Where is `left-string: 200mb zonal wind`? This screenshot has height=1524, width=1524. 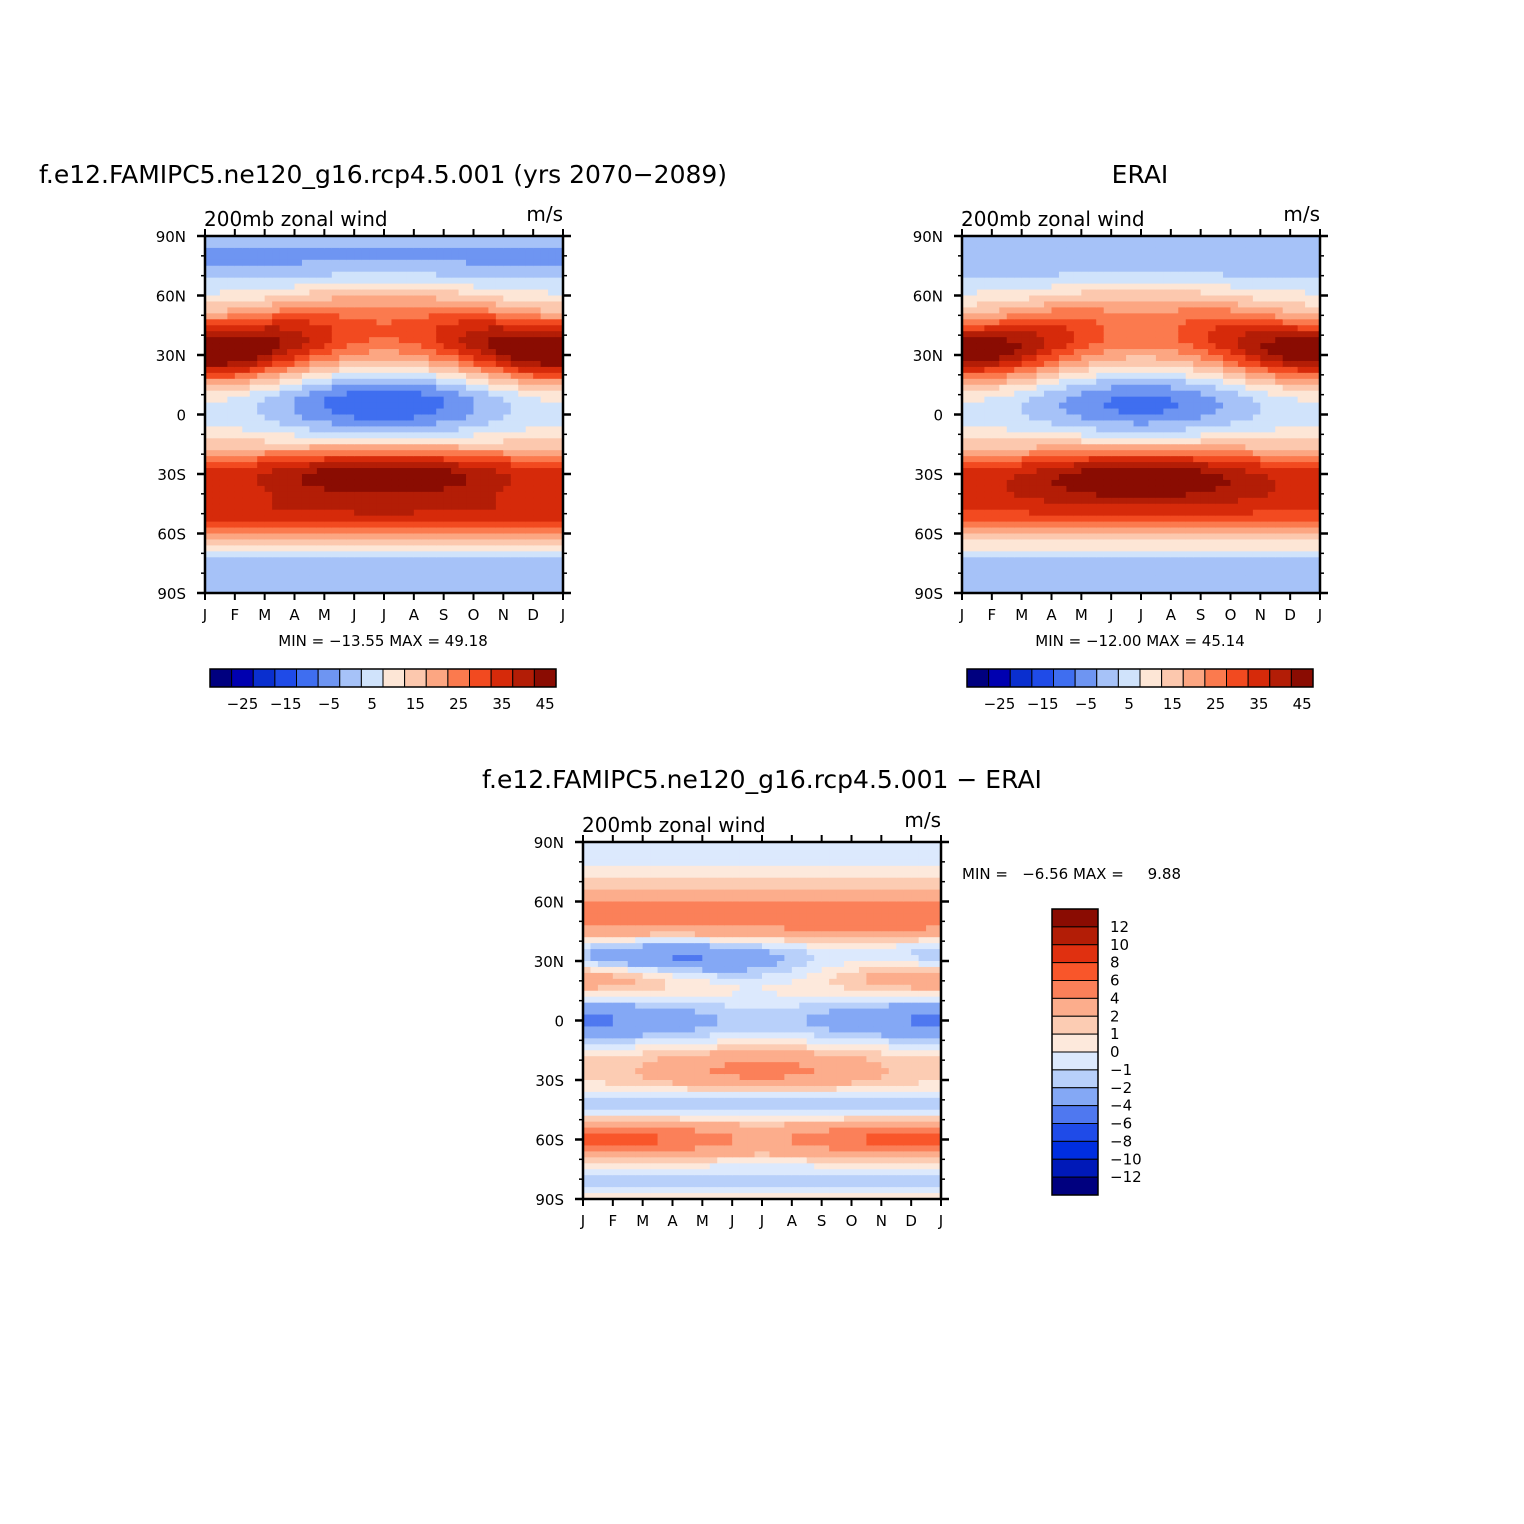
left-string: 200mb zonal wind is located at coordinates (1053, 219).